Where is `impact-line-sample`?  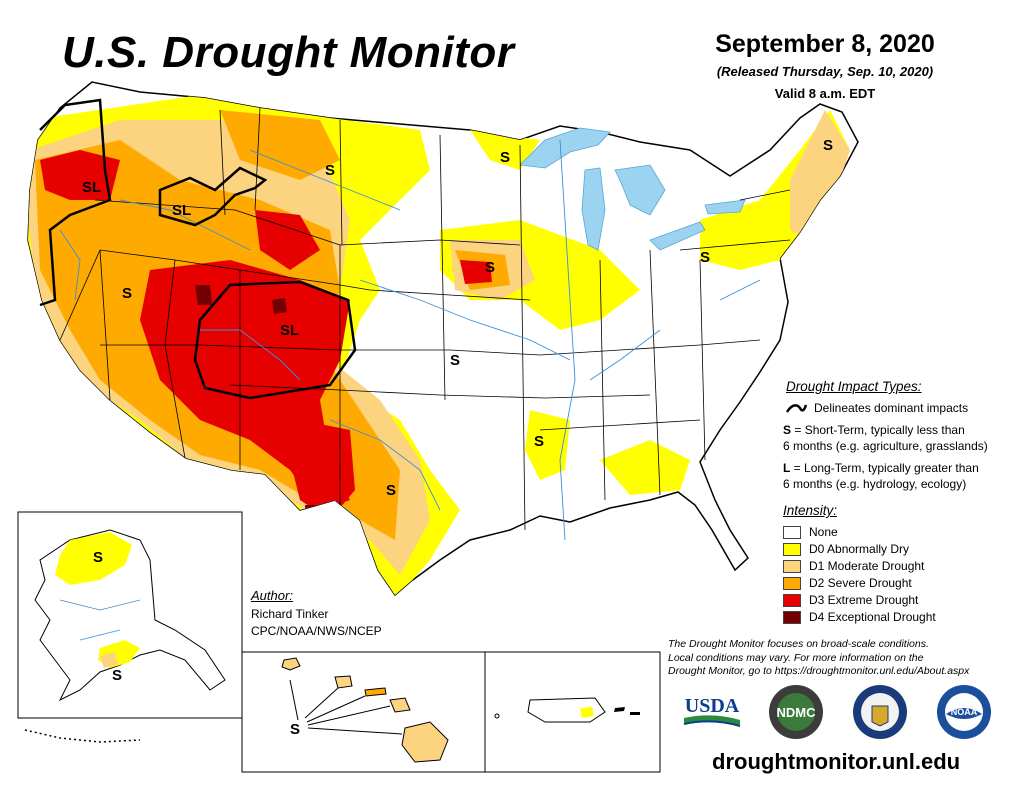 impact-line-sample is located at coordinates (796, 408).